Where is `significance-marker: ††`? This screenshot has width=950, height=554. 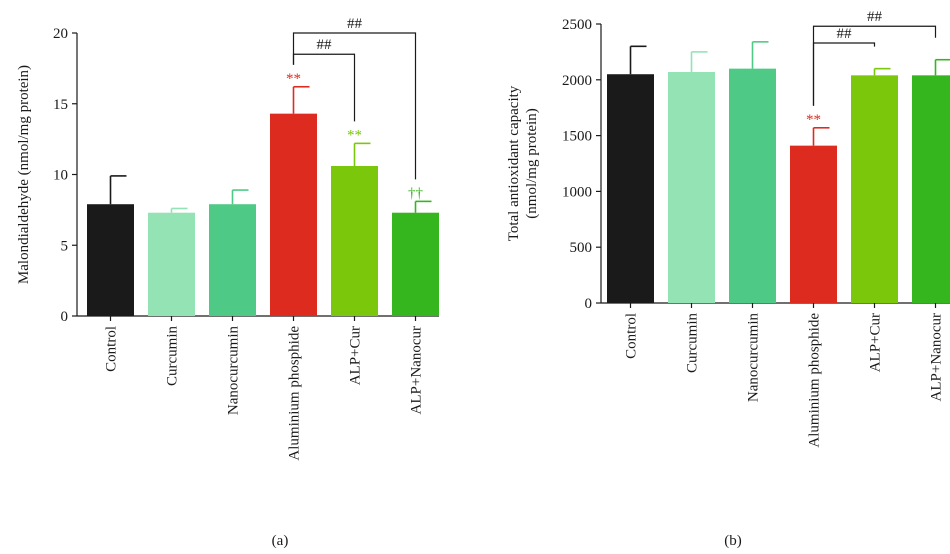 significance-marker: †† is located at coordinates (416, 193).